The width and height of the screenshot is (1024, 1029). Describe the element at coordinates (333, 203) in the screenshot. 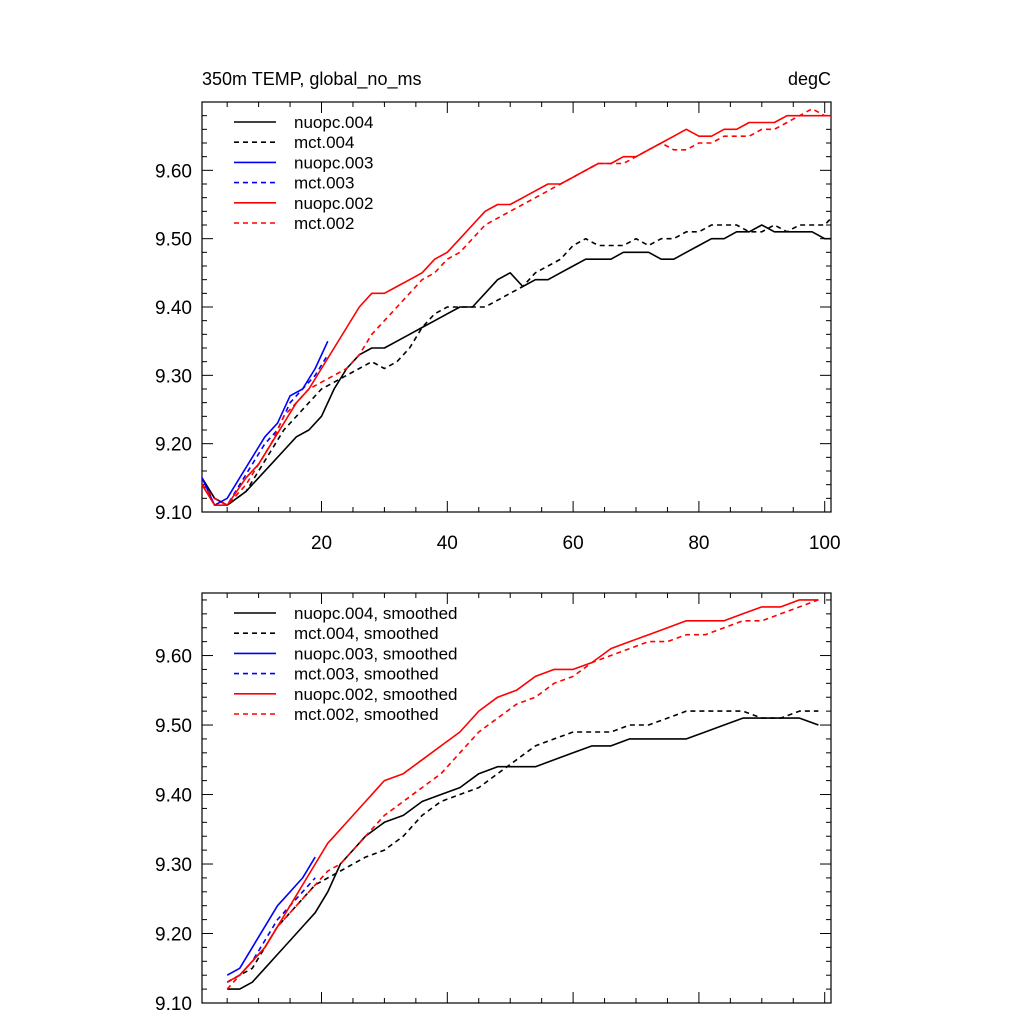

I see `panel-1-legend-label: nuopc.002` at that location.